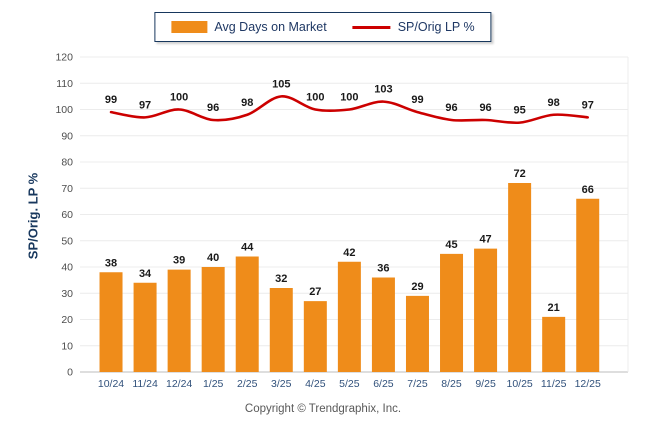 Image resolution: width=646 pixels, height=434 pixels. I want to click on x-axis-label: 4/25, so click(315, 384).